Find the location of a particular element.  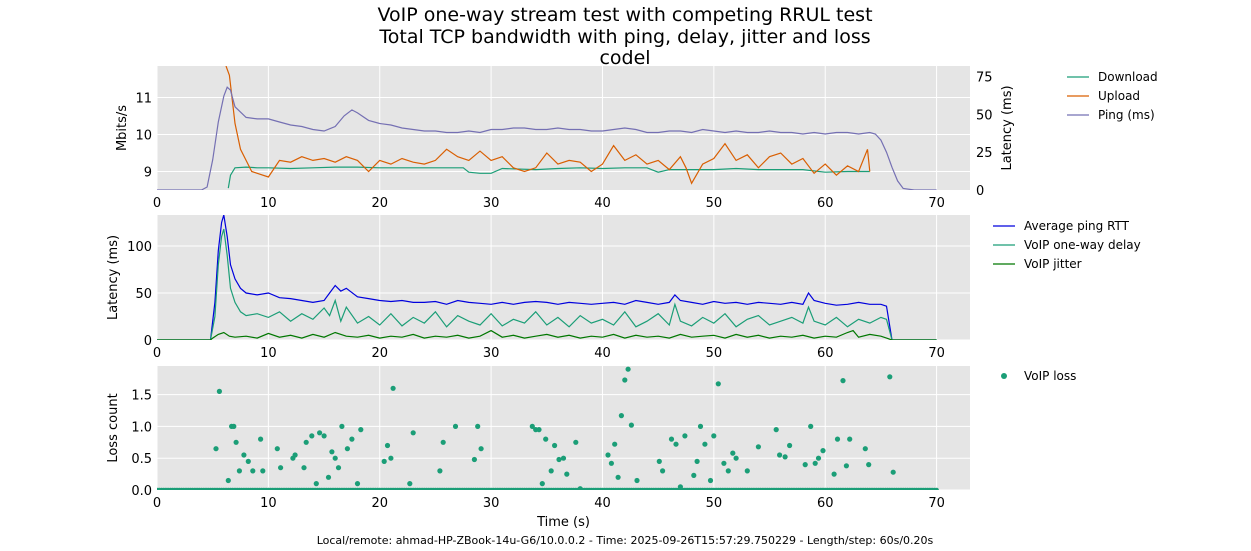

y-tick-label: 0.5 is located at coordinates (141, 459).